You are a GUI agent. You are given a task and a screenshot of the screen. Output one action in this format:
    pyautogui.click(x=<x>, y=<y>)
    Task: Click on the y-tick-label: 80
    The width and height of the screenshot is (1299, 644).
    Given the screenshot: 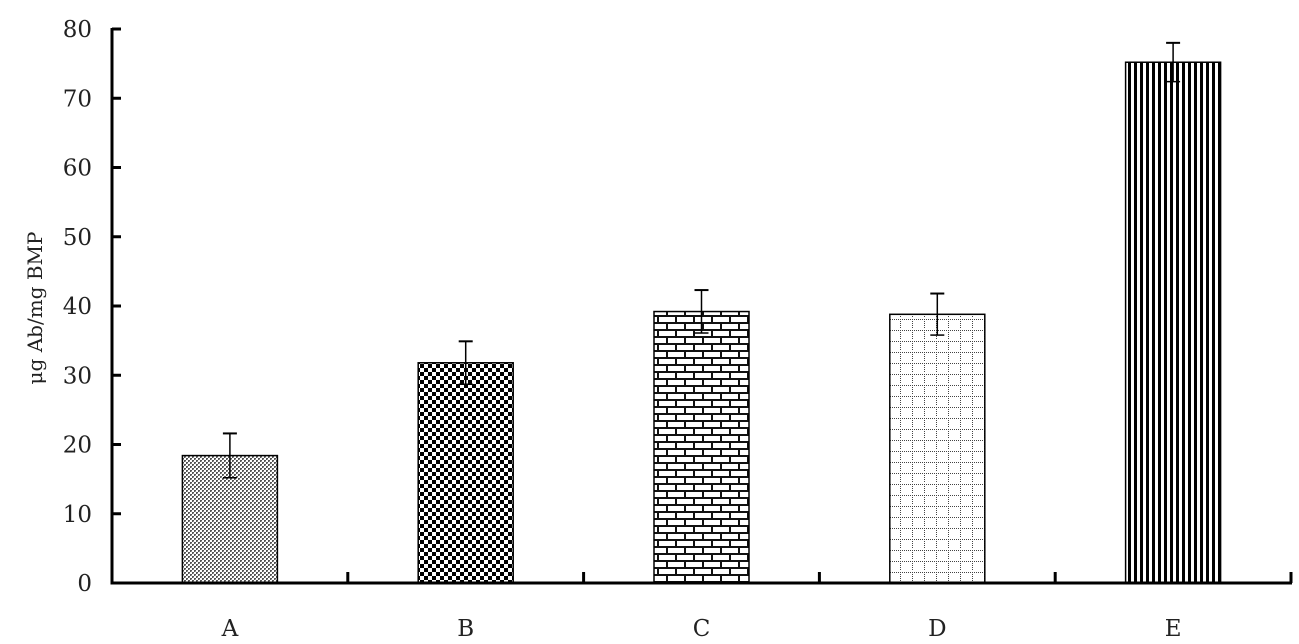 What is the action you would take?
    pyautogui.click(x=77, y=30)
    